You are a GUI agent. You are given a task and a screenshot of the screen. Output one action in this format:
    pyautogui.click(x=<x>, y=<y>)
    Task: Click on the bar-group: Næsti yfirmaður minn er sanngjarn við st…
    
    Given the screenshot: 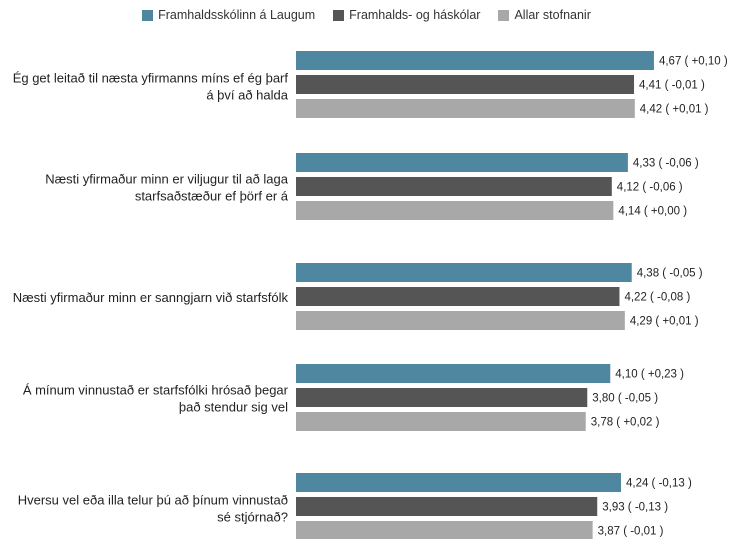 What is the action you would take?
    pyautogui.click(x=358, y=296)
    